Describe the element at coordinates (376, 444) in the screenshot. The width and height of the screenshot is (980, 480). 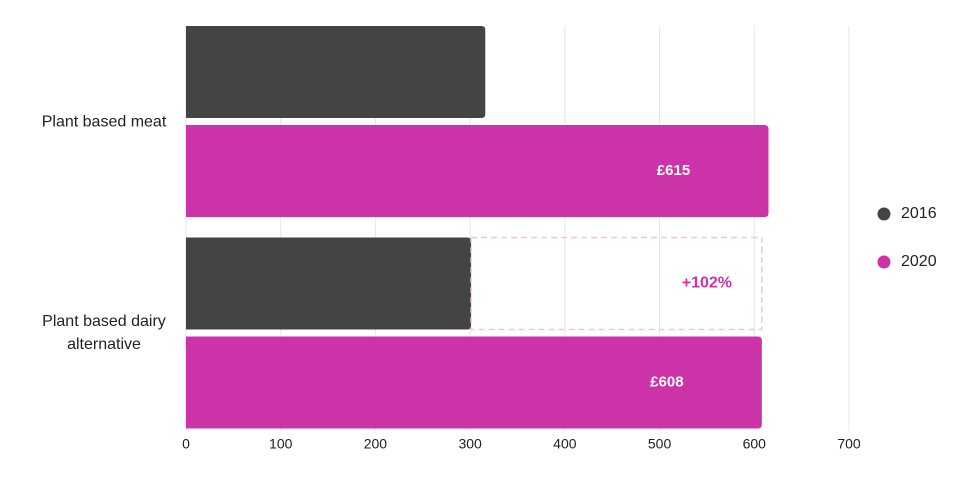
I see `x-tick-label: 200` at that location.